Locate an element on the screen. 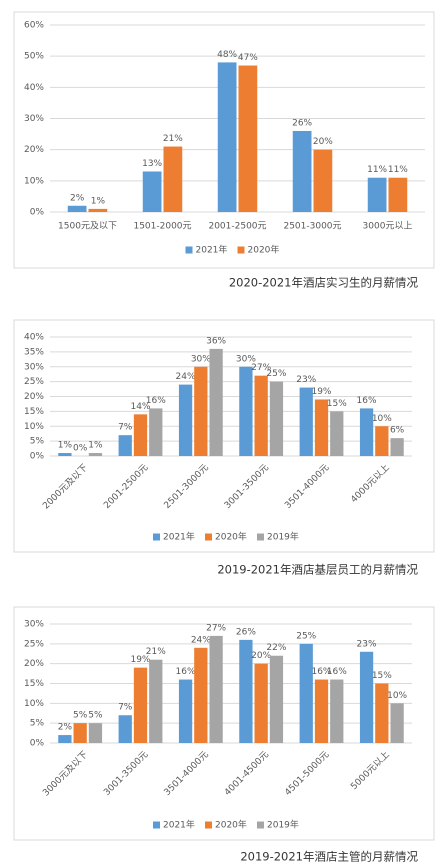 The height and width of the screenshot is (867, 447). x-tick-label: 3000元以上 is located at coordinates (388, 226).